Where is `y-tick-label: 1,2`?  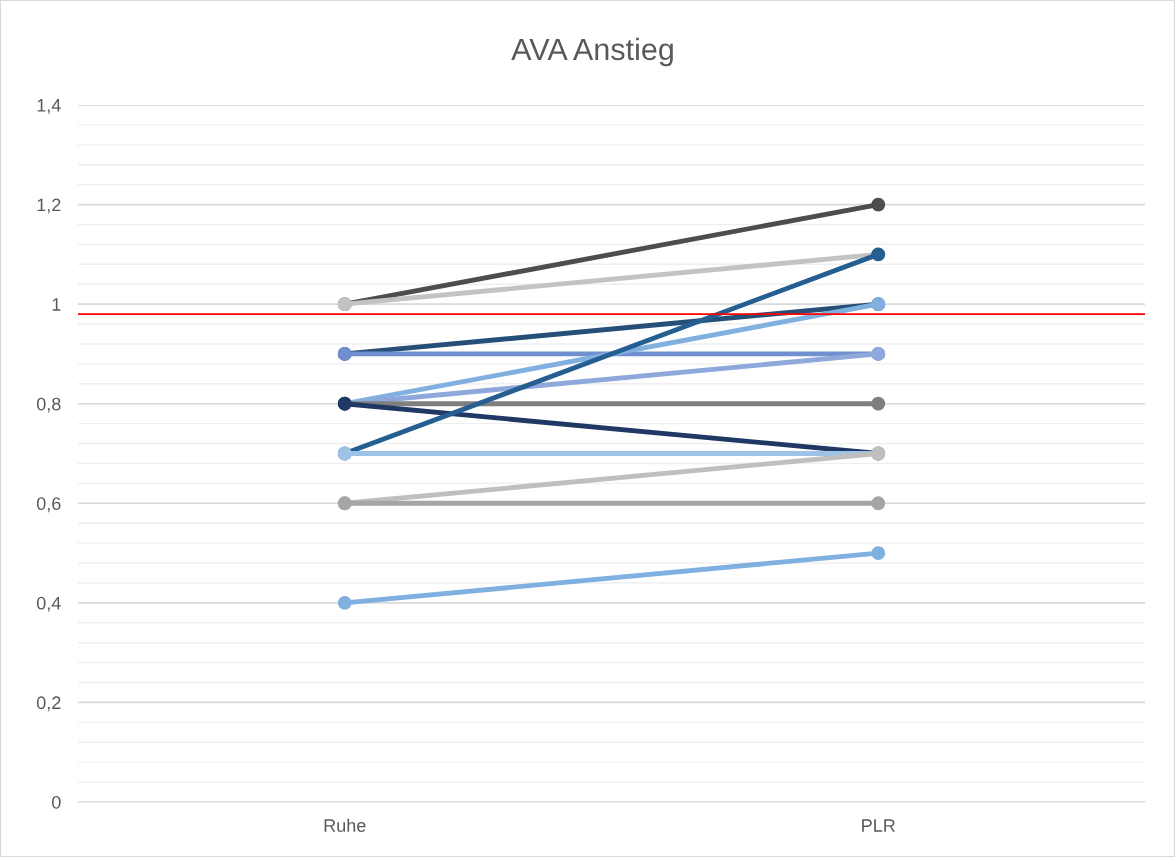 y-tick-label: 1,2 is located at coordinates (49, 206).